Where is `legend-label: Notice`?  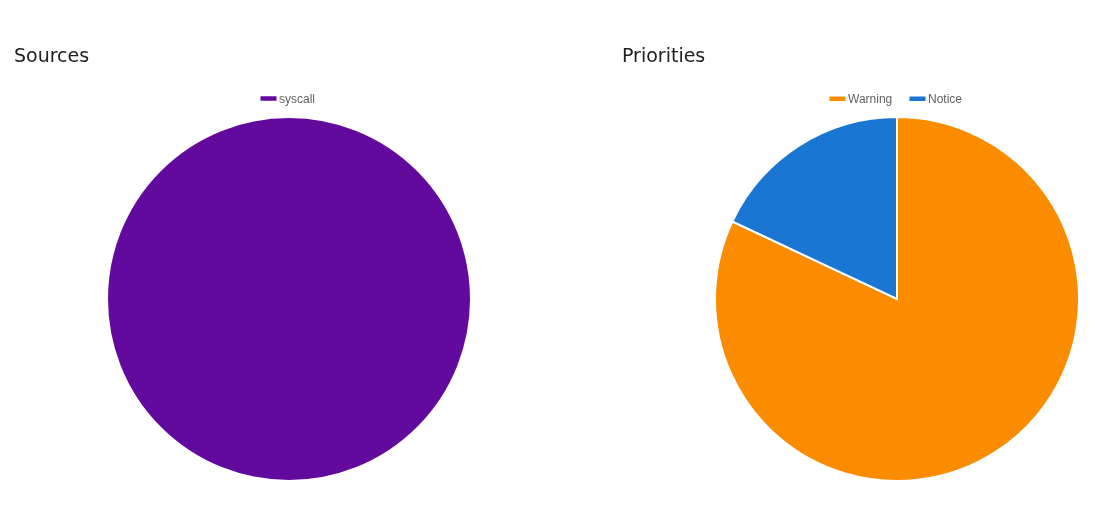 legend-label: Notice is located at coordinates (945, 98).